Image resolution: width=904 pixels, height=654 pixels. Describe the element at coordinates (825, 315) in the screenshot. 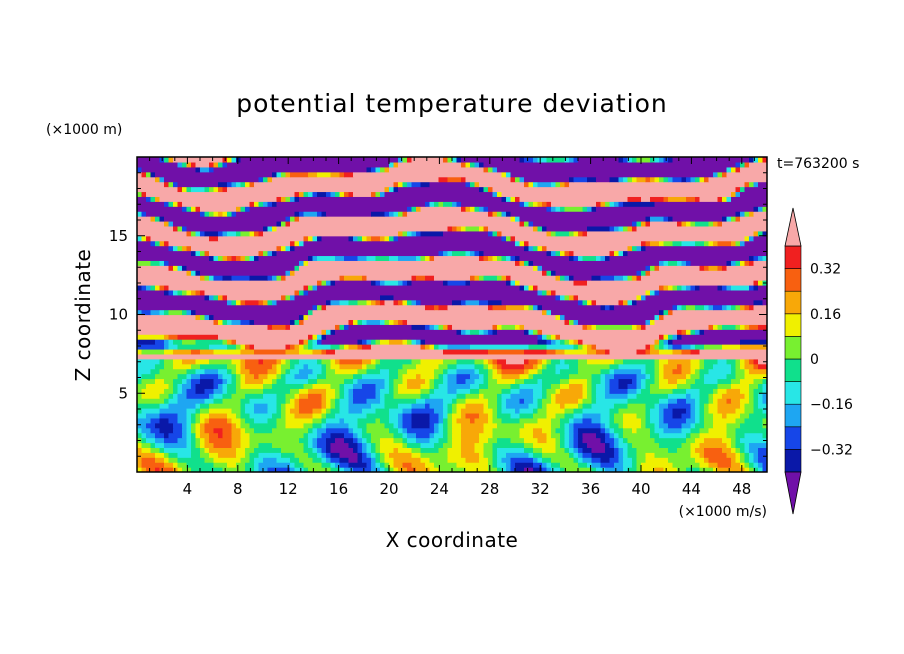

I see `colorbar-tick-label: 0.16` at that location.